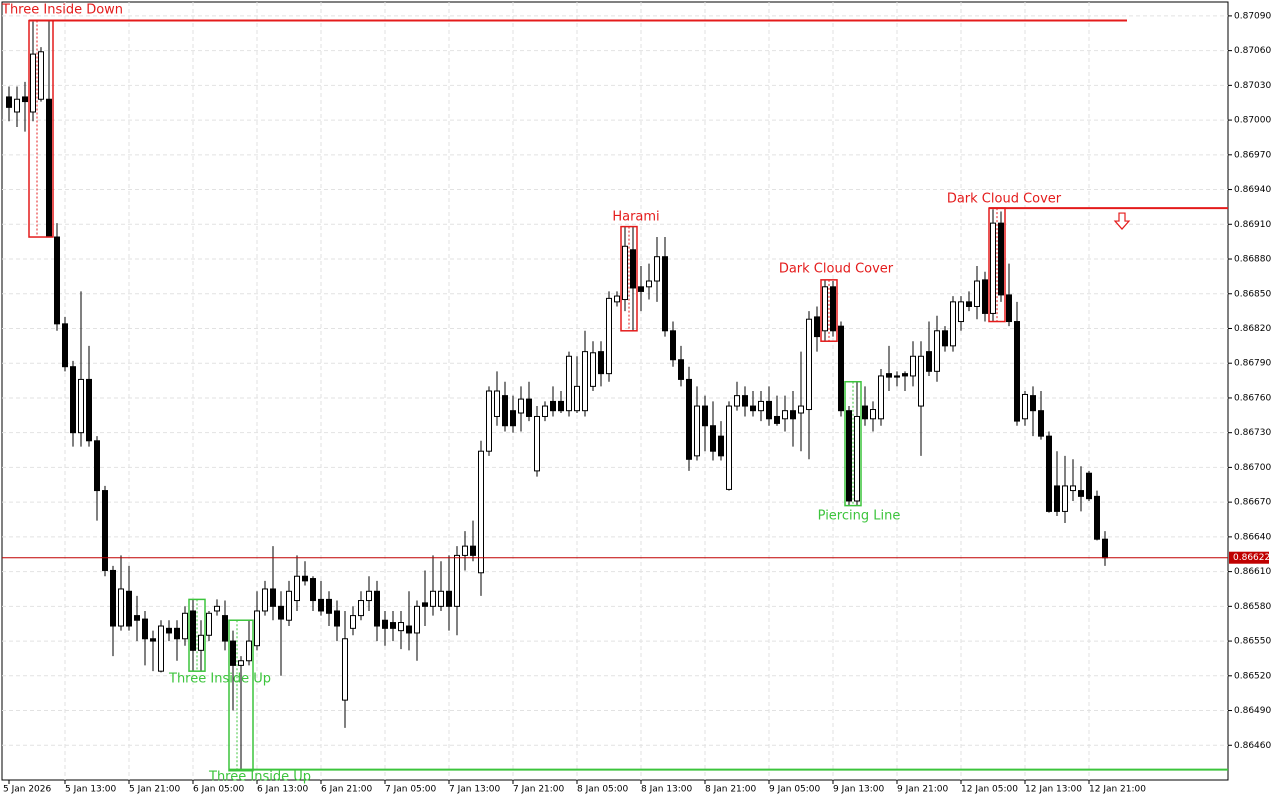 This screenshot has width=1280, height=800. I want to click on x-tick-label: 7 Jan 05:00, so click(411, 790).